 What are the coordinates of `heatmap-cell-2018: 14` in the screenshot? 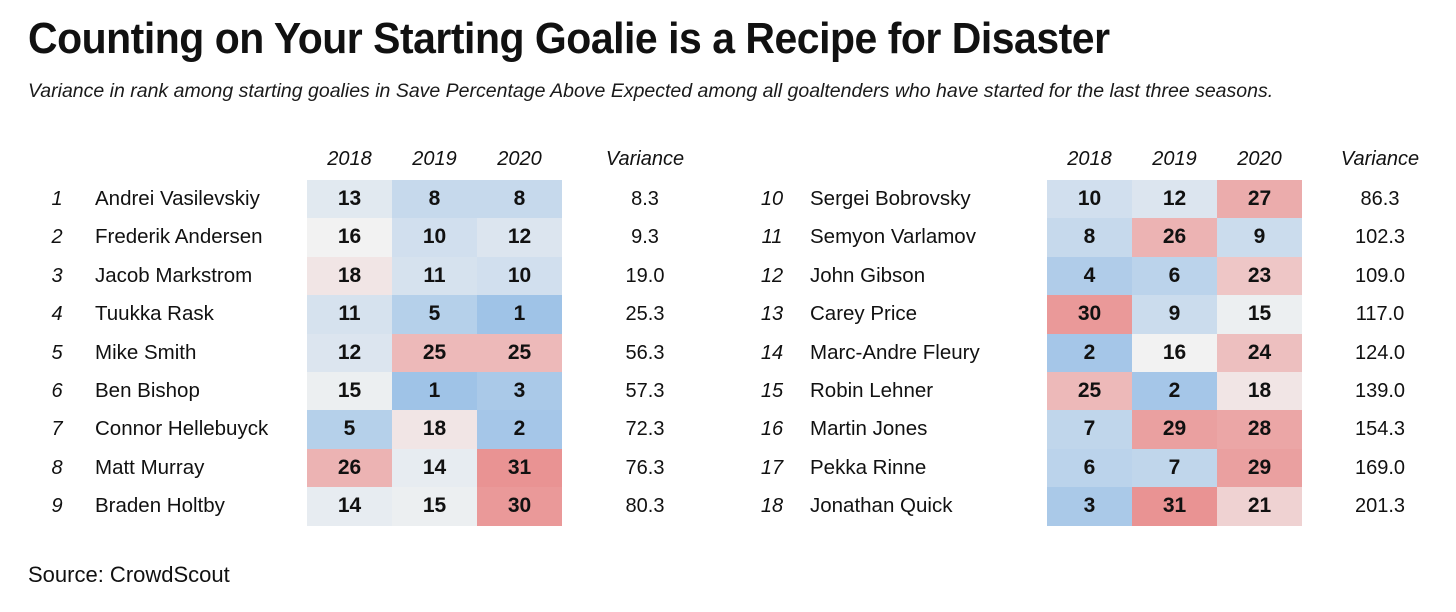 It's located at (349, 506).